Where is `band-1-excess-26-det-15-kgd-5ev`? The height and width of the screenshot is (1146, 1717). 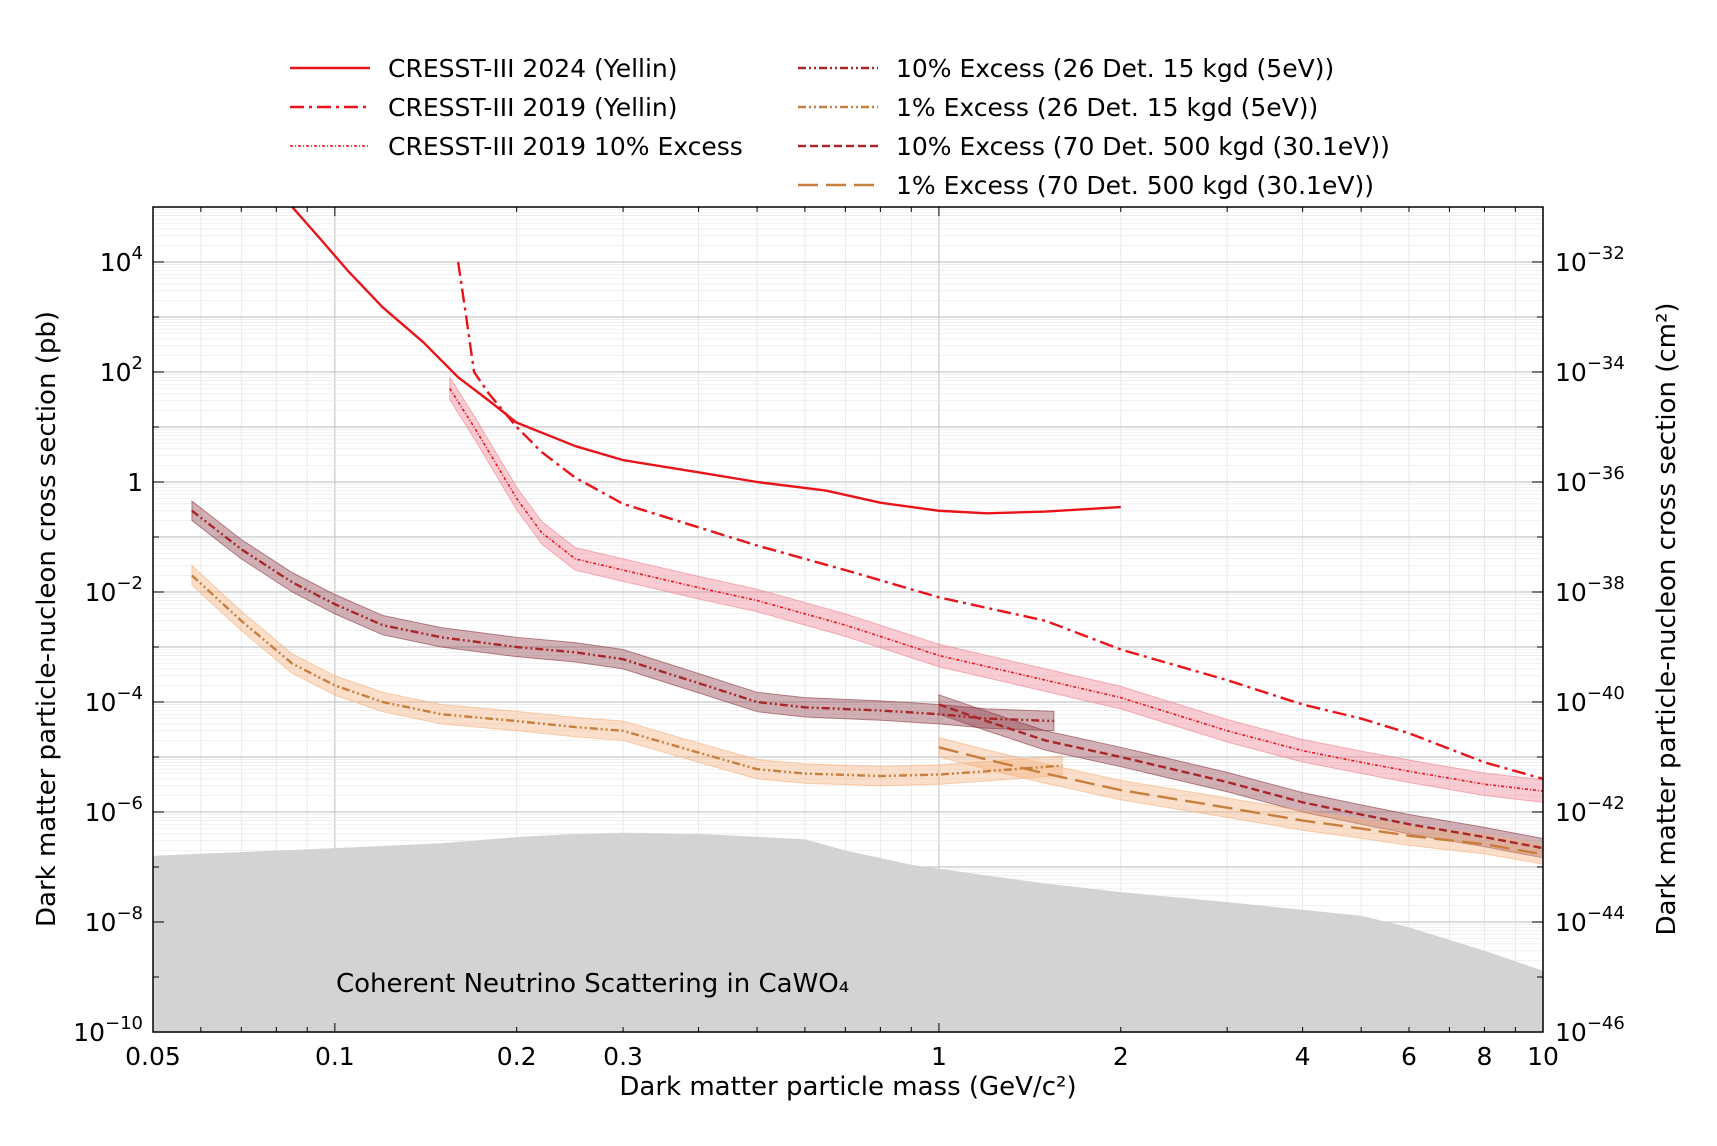
band-1-excess-26-det-15-kgd-5ev is located at coordinates (627, 675).